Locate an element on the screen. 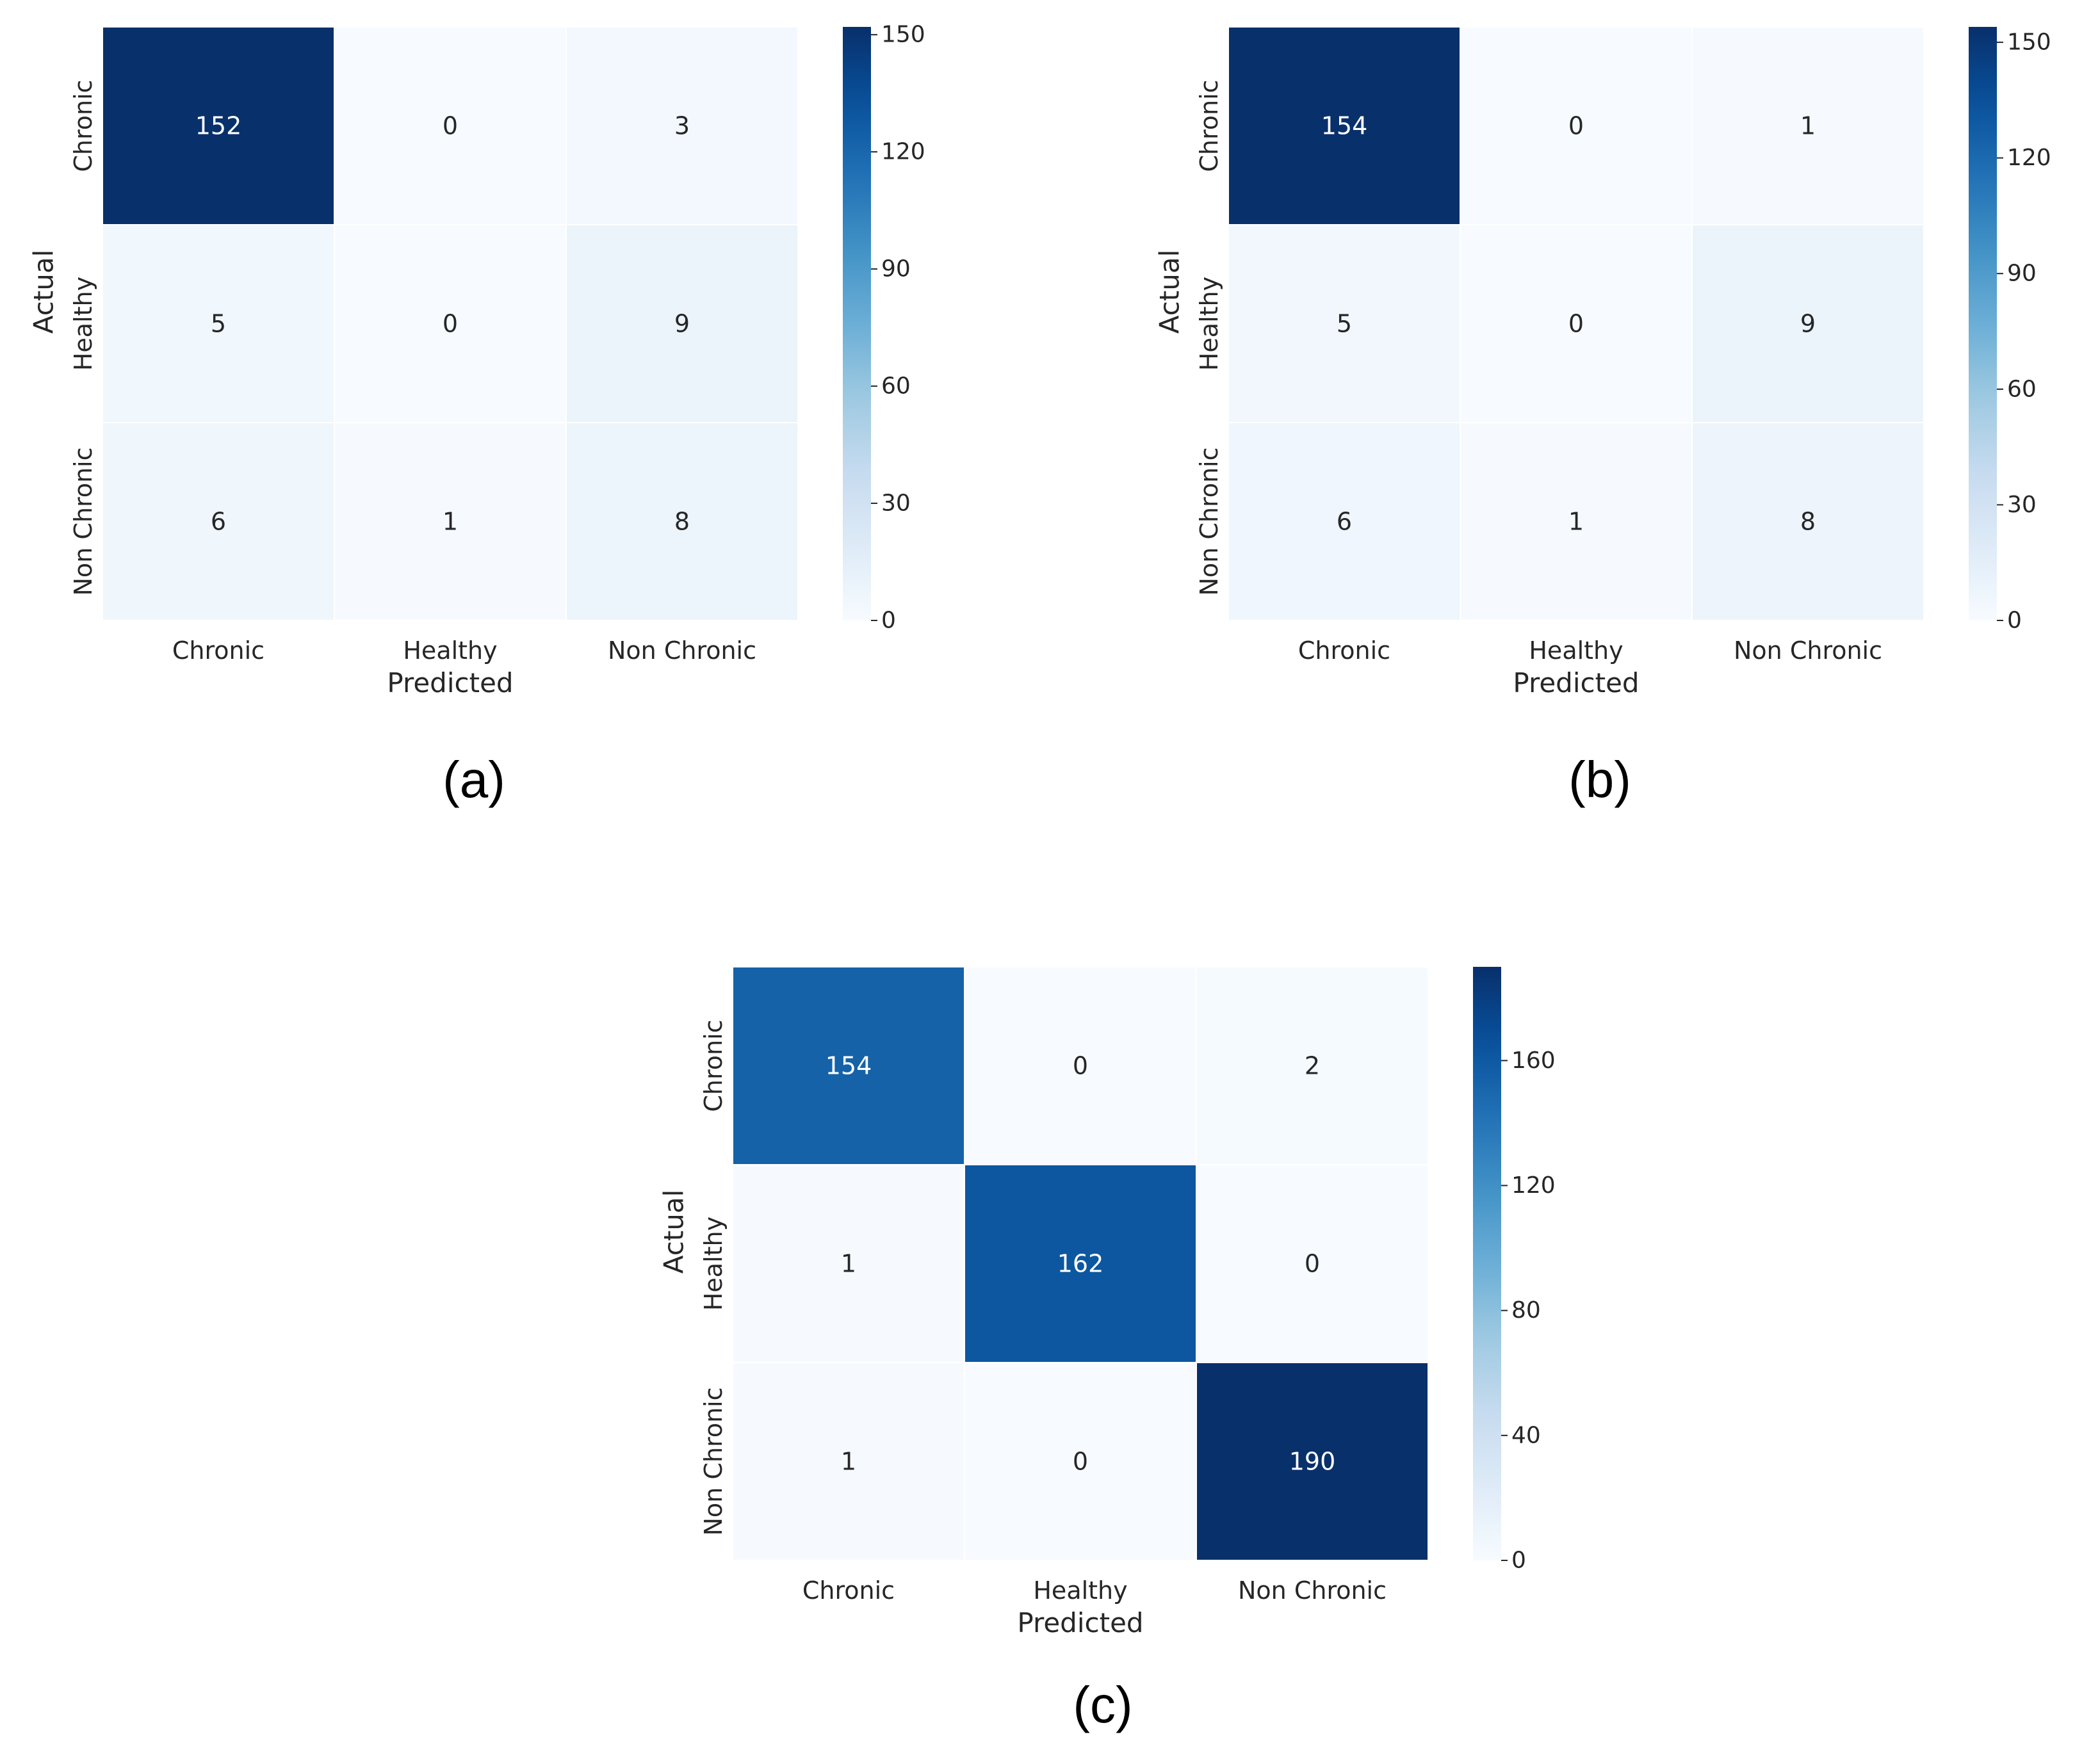 The width and height of the screenshot is (2075, 1764). cell-value-label: 2 is located at coordinates (1312, 1066).